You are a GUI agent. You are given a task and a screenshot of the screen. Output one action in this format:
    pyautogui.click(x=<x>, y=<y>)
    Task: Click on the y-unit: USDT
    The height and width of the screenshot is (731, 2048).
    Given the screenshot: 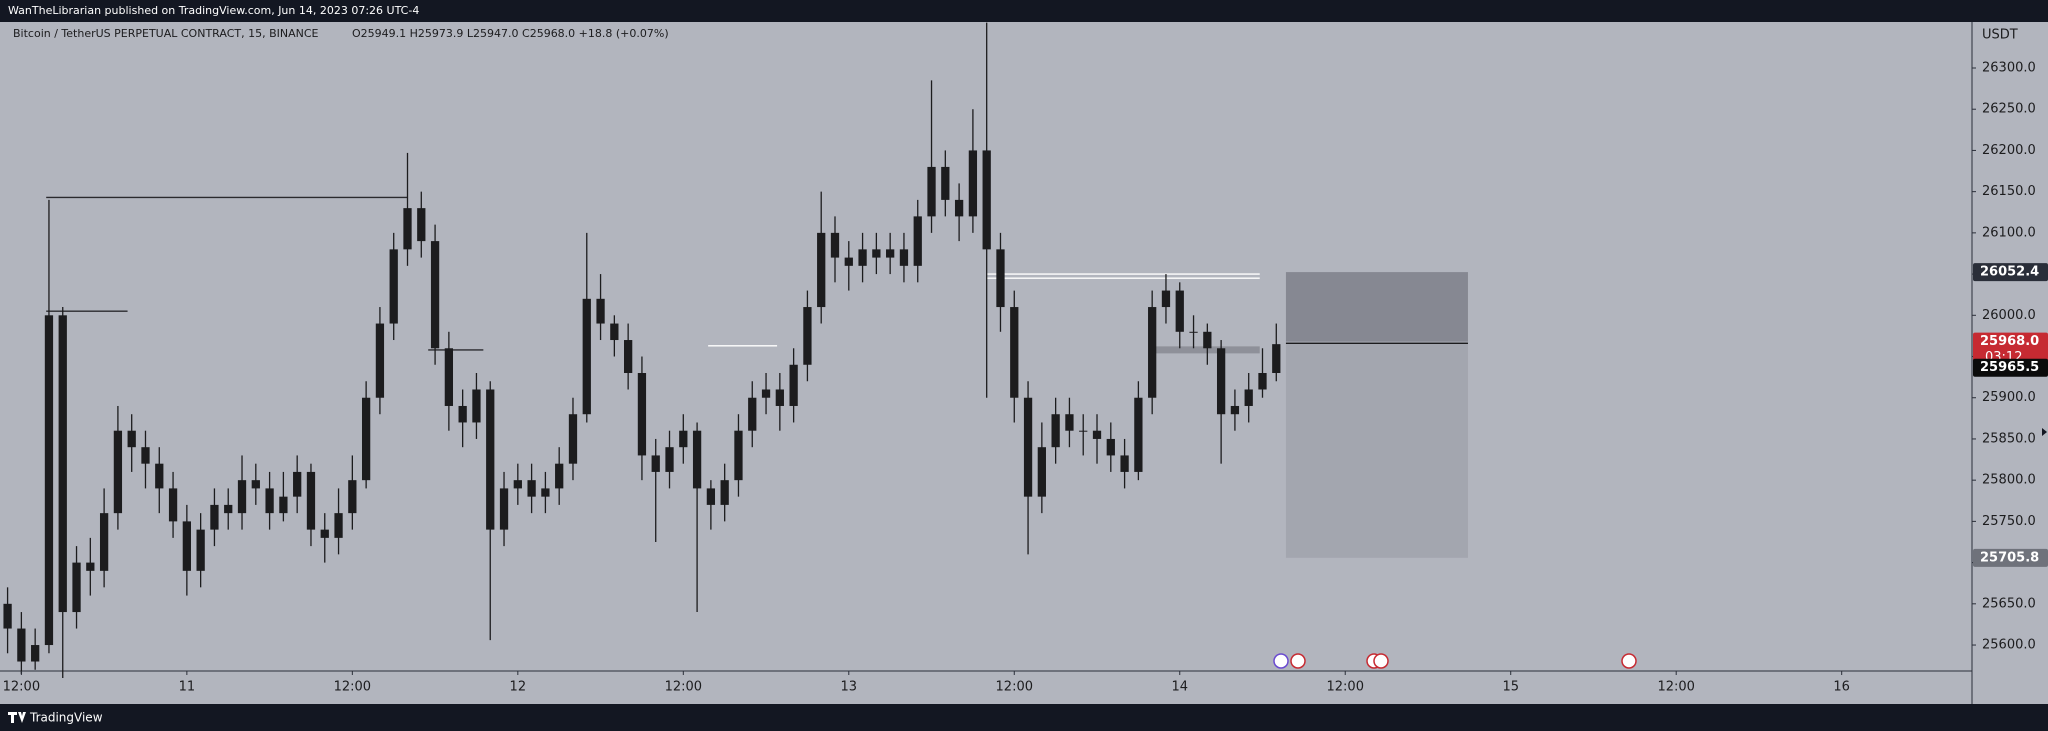 What is the action you would take?
    pyautogui.click(x=2000, y=35)
    